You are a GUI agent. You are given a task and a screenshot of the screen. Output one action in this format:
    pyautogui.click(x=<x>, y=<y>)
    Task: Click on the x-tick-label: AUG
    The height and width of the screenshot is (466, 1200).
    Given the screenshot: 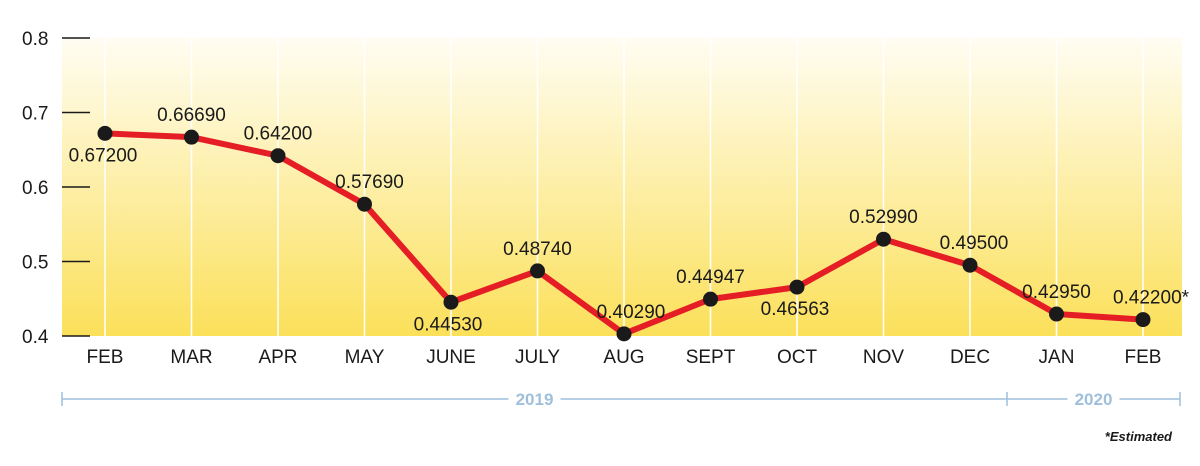 What is the action you would take?
    pyautogui.click(x=623, y=357)
    